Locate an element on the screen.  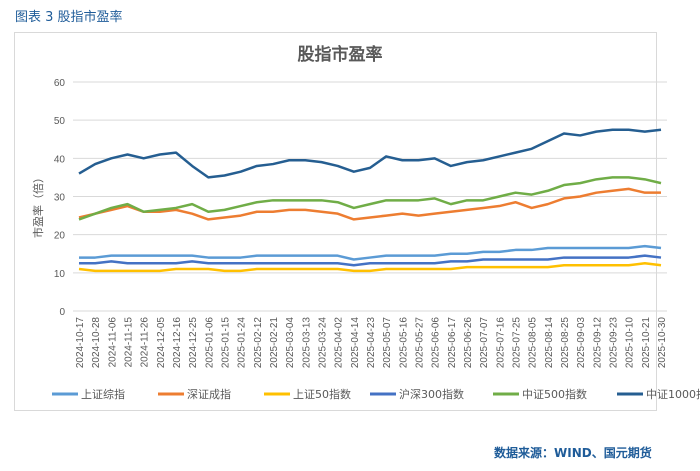
y-tick-label: 60 is located at coordinates (60, 83).